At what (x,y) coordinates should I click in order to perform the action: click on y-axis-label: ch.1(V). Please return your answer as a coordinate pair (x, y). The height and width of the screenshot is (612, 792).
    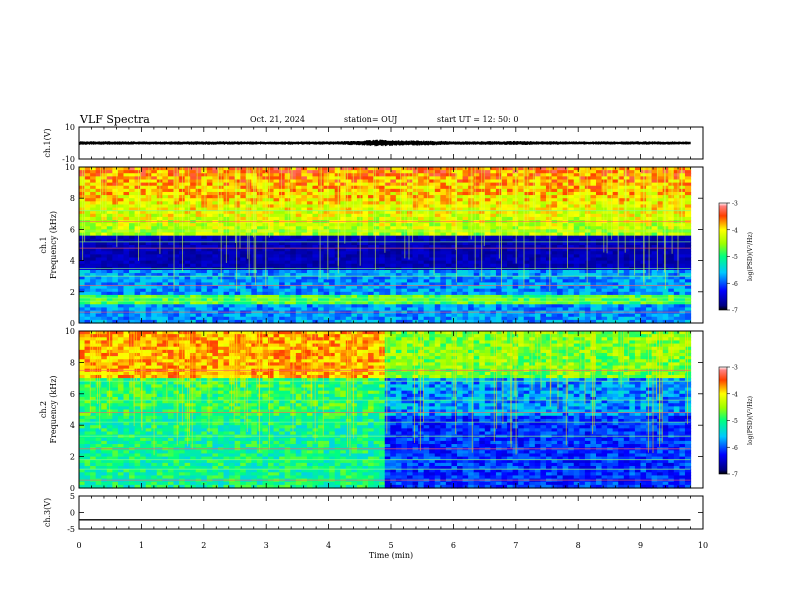
    Looking at the image, I should click on (47, 142).